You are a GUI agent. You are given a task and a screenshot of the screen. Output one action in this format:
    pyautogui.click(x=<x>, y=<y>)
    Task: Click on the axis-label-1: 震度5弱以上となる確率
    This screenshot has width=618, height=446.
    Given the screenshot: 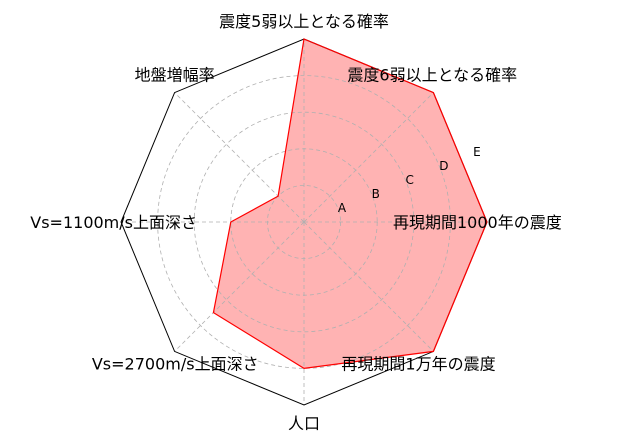 What is the action you would take?
    pyautogui.click(x=304, y=21)
    